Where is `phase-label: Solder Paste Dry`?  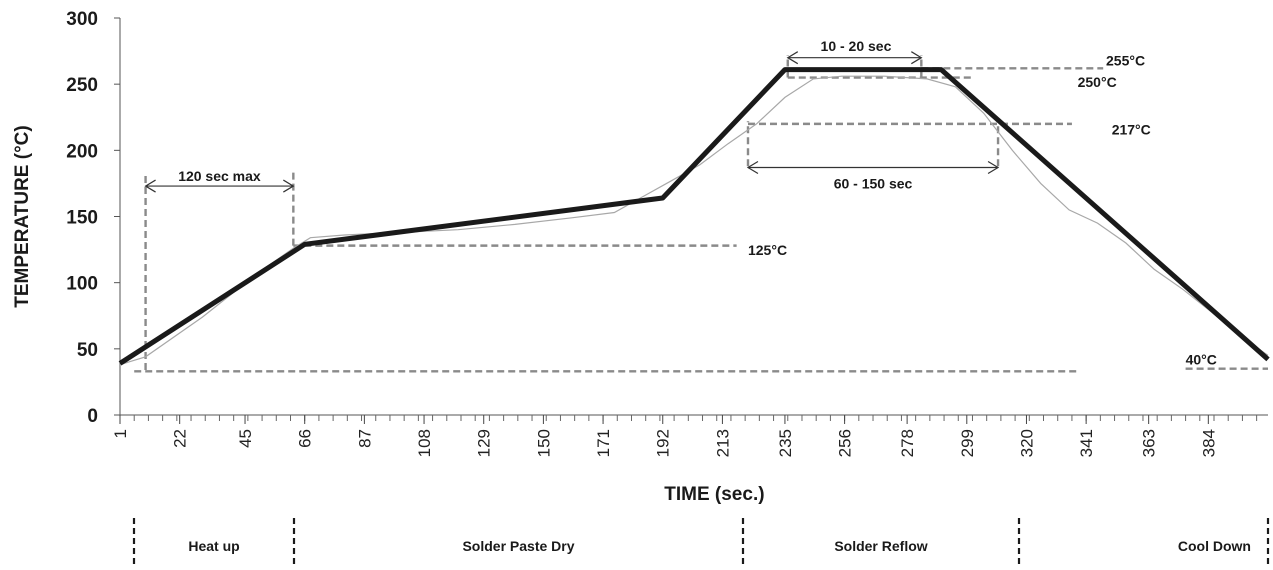 phase-label: Solder Paste Dry is located at coordinates (518, 546).